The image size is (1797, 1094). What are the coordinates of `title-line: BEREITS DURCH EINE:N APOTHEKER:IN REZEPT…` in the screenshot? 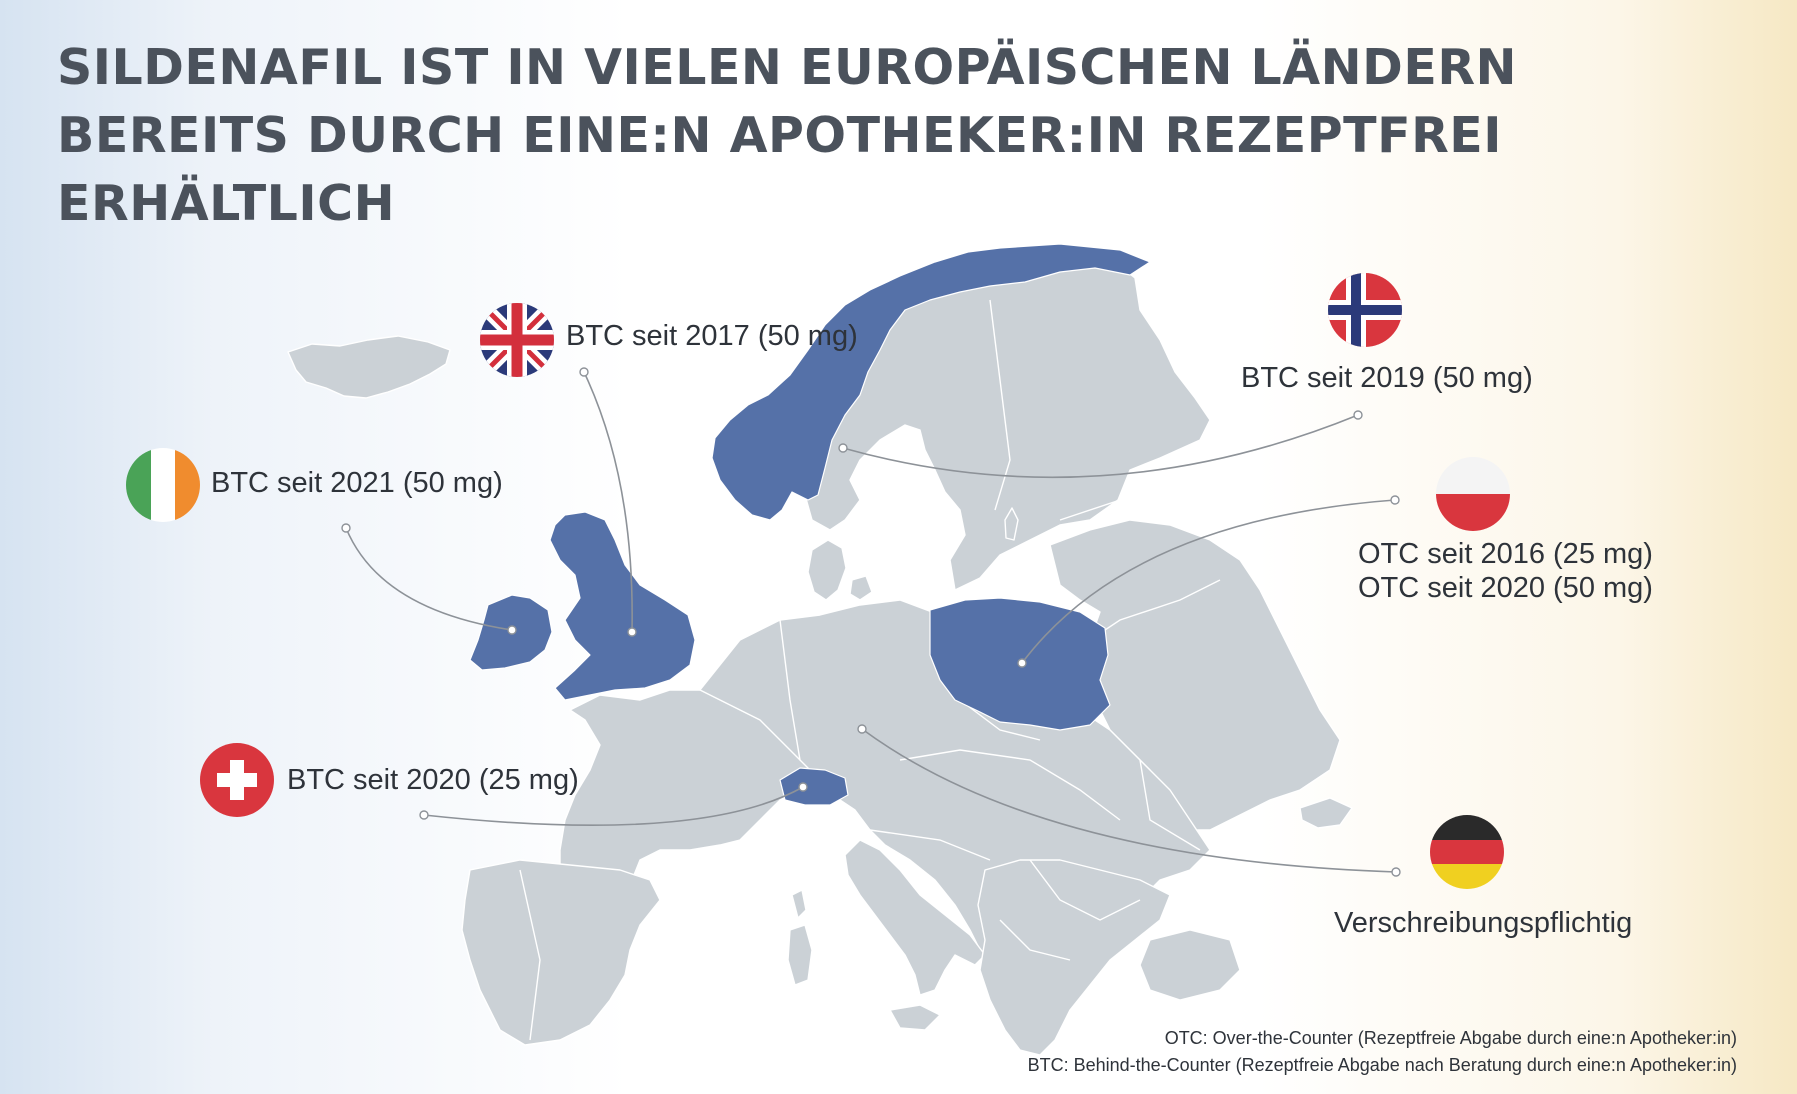 It's located at (780, 135).